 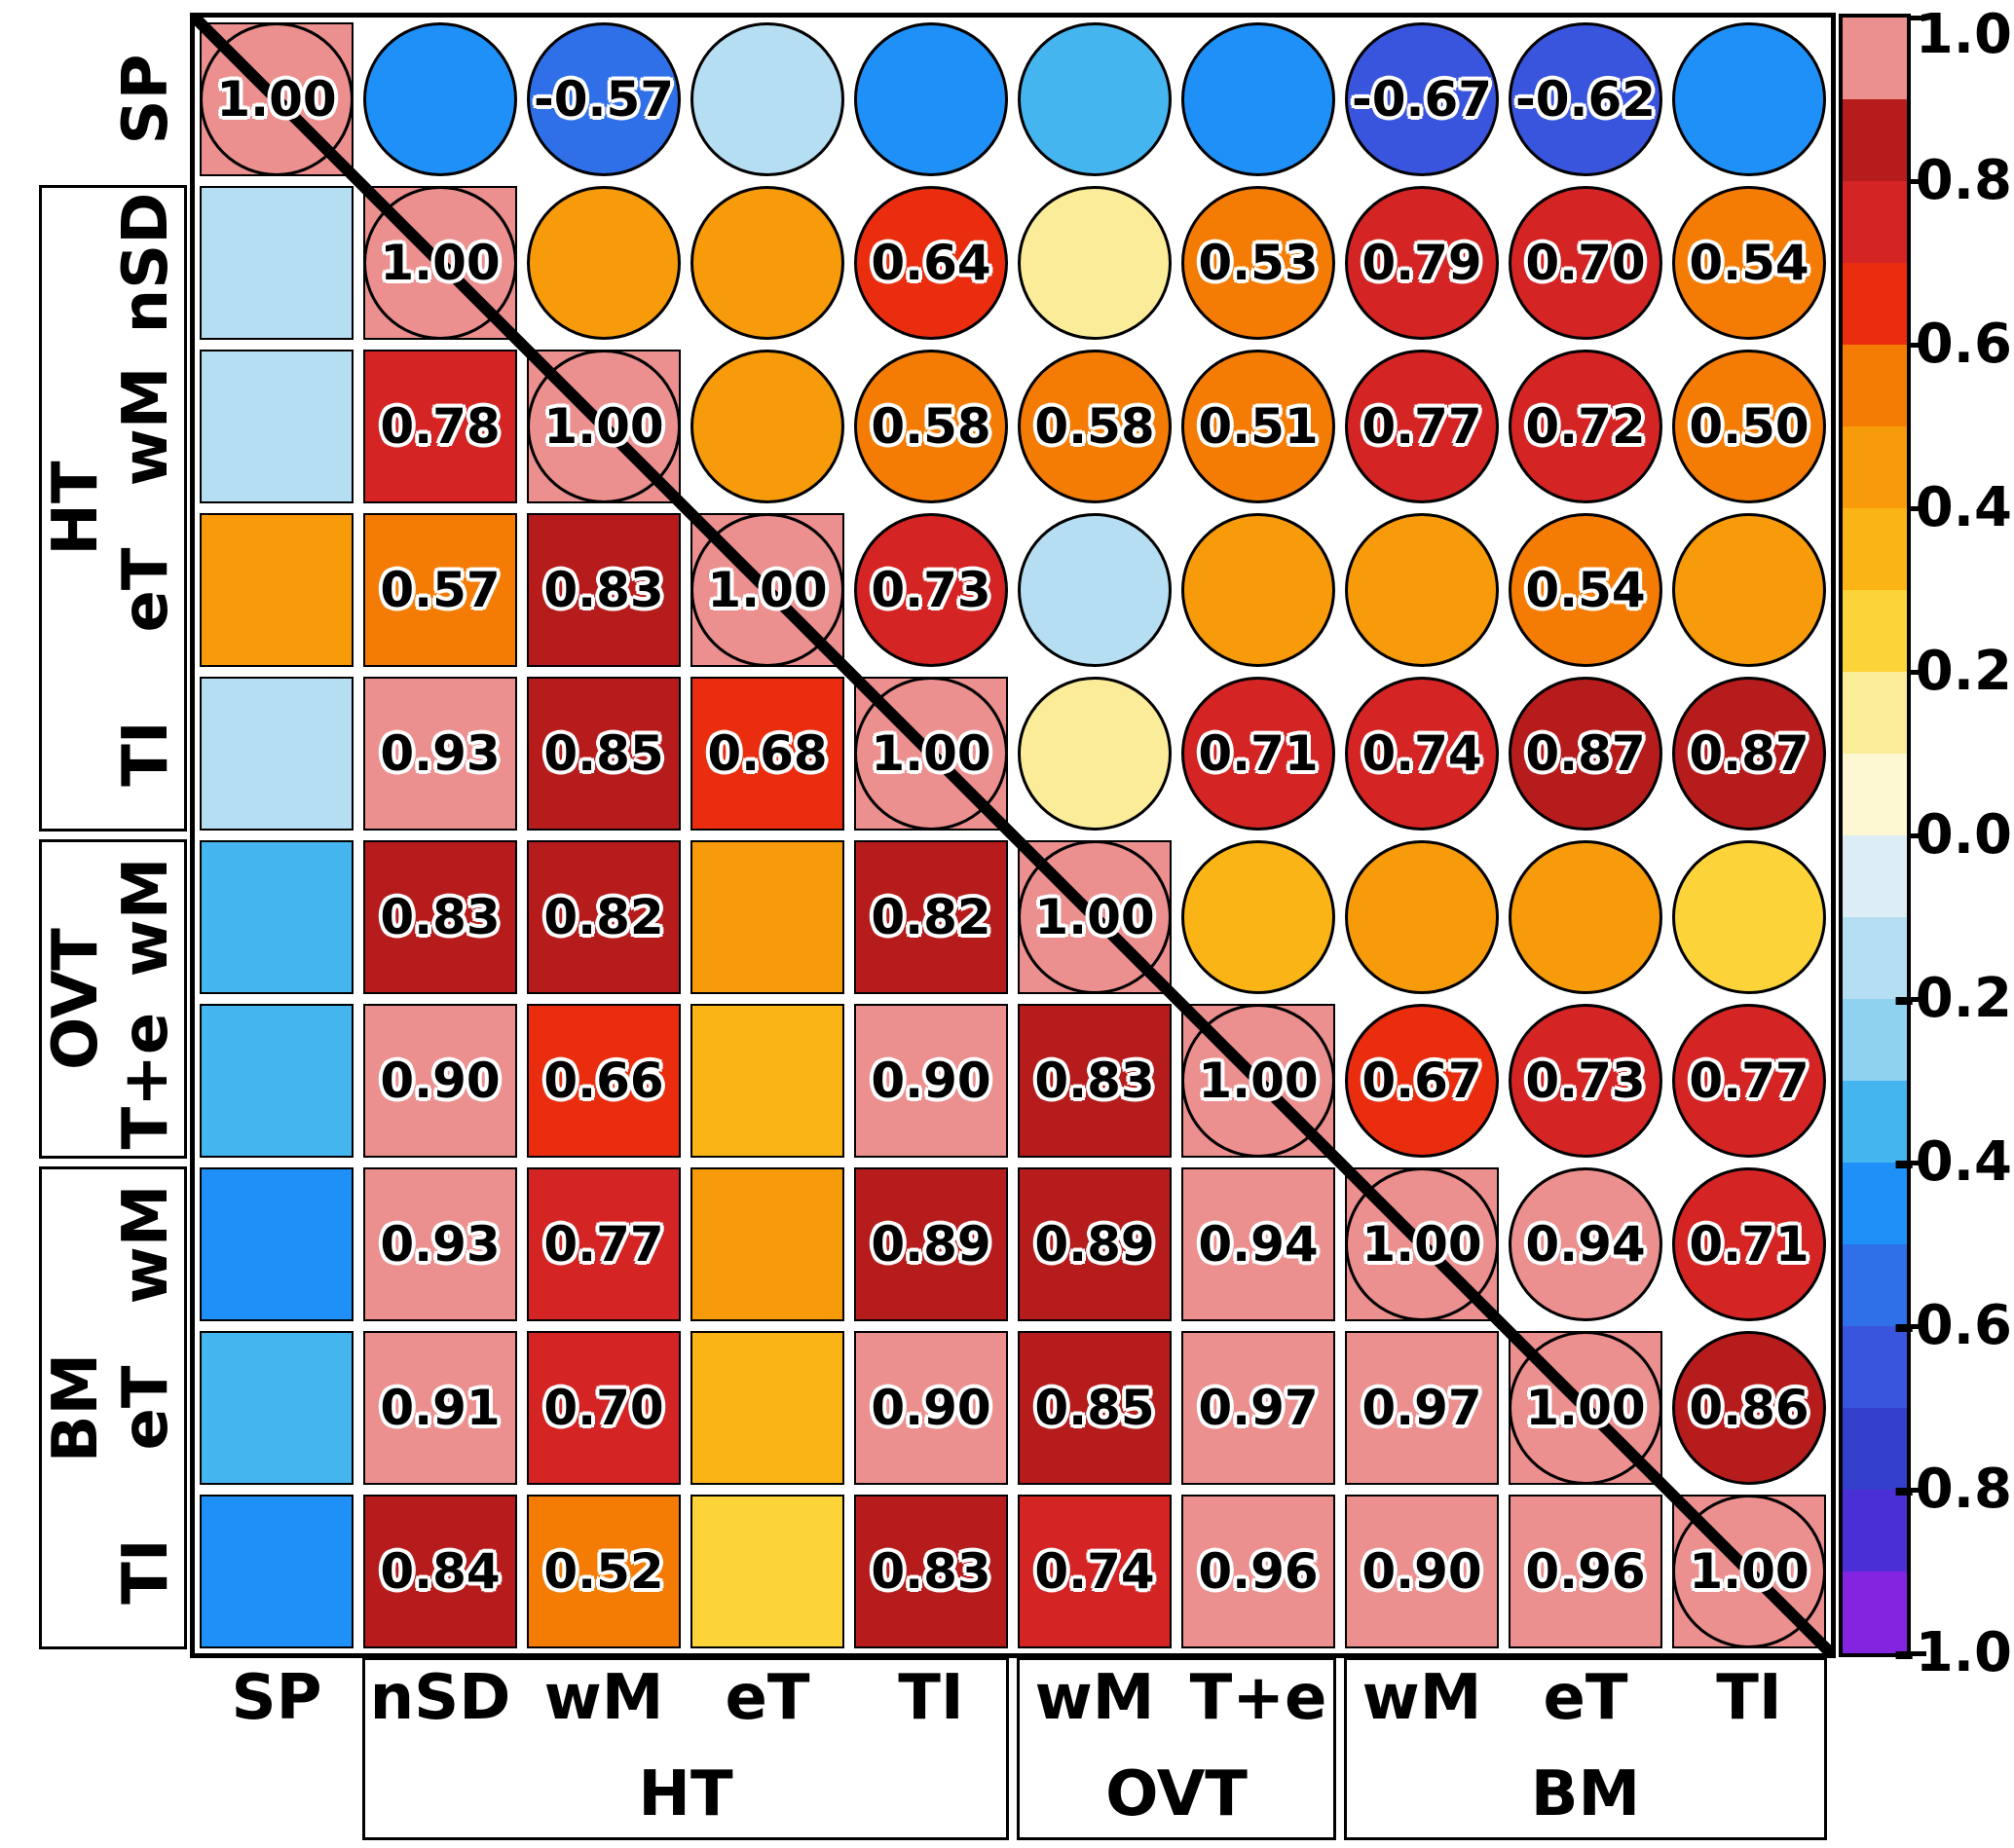 What do you see at coordinates (1586, 1081) in the screenshot?
I see `matrix-cell: 0.73` at bounding box center [1586, 1081].